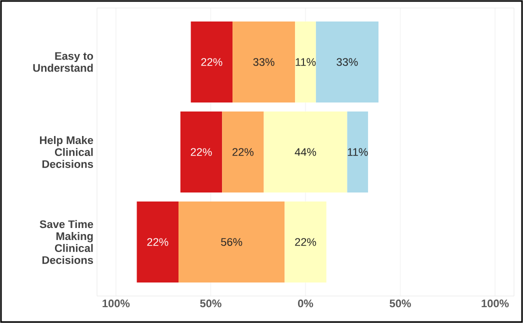 This screenshot has height=323, width=523. What do you see at coordinates (67, 242) in the screenshot?
I see `y-tick-label: Save Time Making Clinical Decisions` at bounding box center [67, 242].